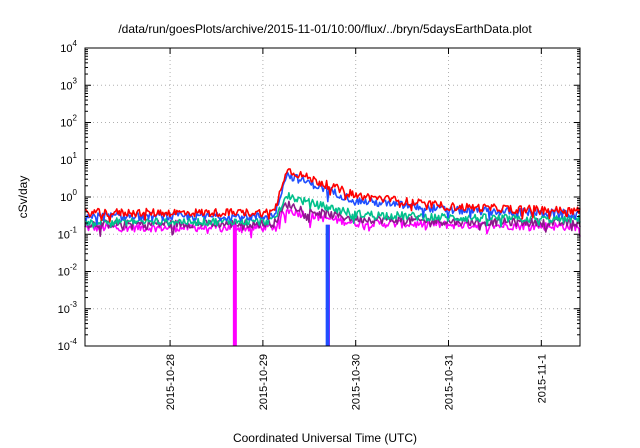 The image size is (640, 448). Describe the element at coordinates (68, 308) in the screenshot. I see `y-tick-label: 10⁻³` at that location.